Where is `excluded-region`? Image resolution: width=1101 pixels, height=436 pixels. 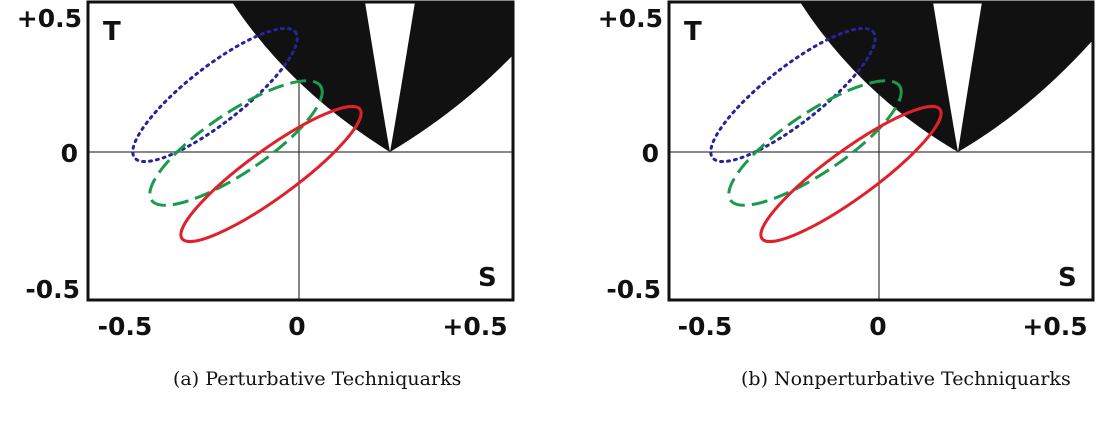
excluded-region is located at coordinates (372, 77).